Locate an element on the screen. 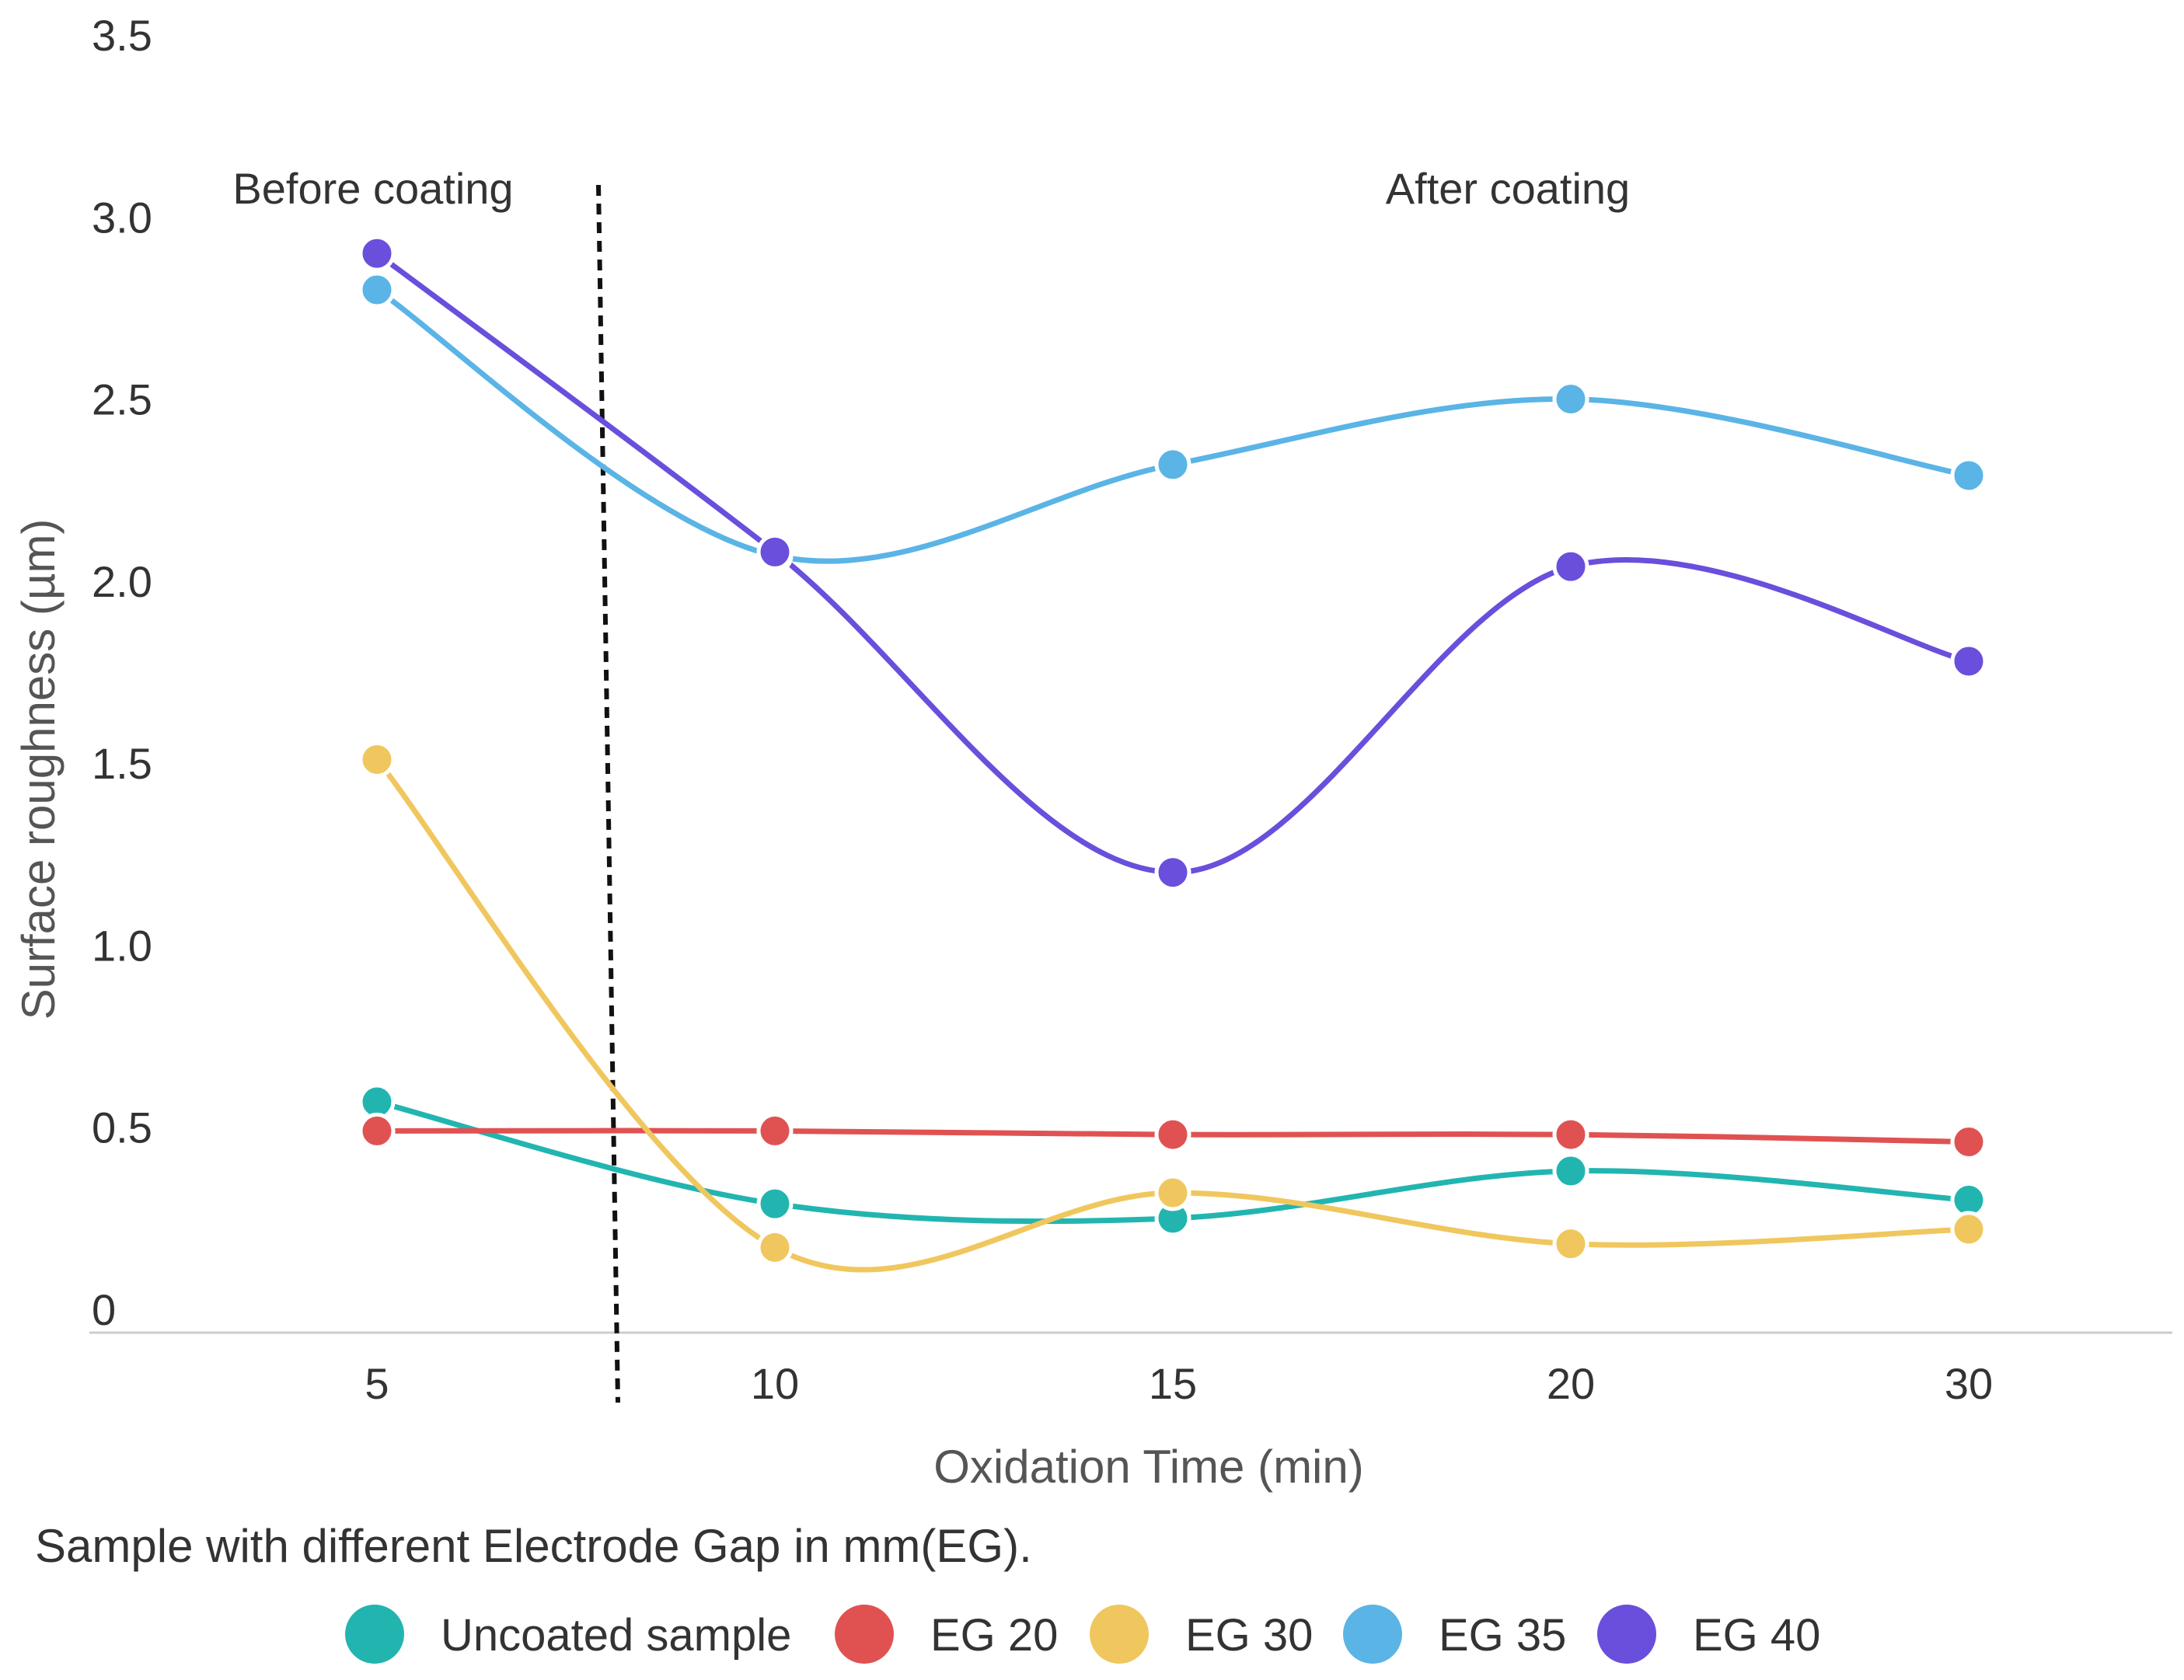  y-axis-title: Surface roughness (µm) is located at coordinates (39, 770).